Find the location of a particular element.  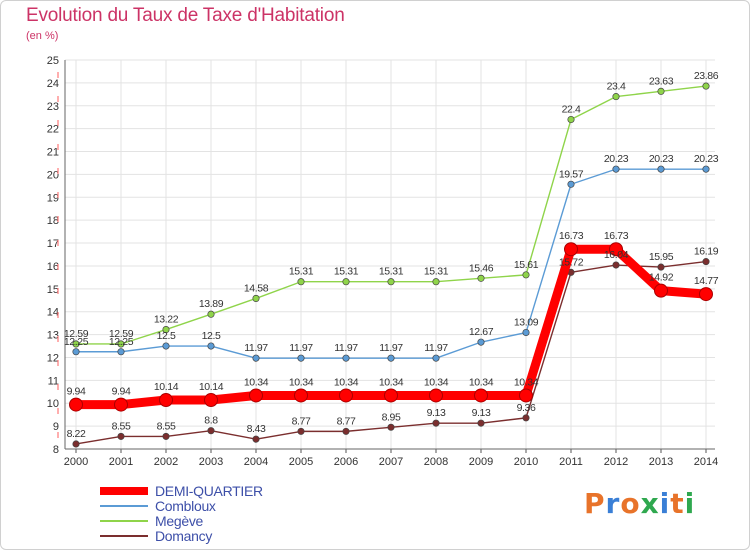

y-tick-label: 9 is located at coordinates (56, 427).